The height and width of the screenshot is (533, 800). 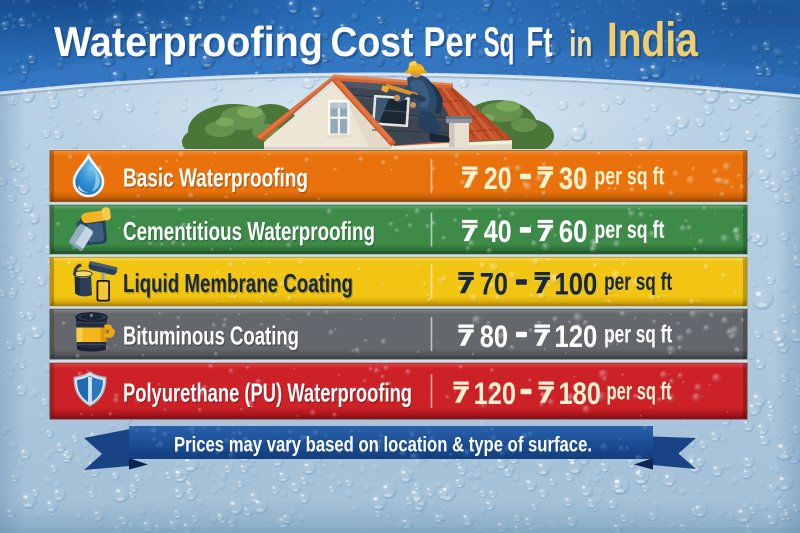 I want to click on svg-text: 80, so click(x=494, y=336).